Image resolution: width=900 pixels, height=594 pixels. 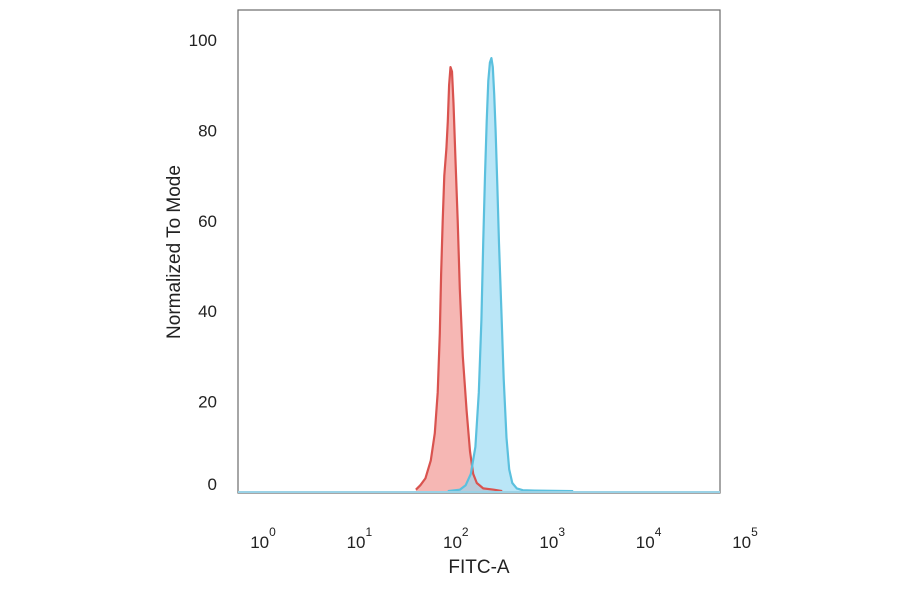 What do you see at coordinates (552, 538) in the screenshot?
I see `x-tick-label: 10³` at bounding box center [552, 538].